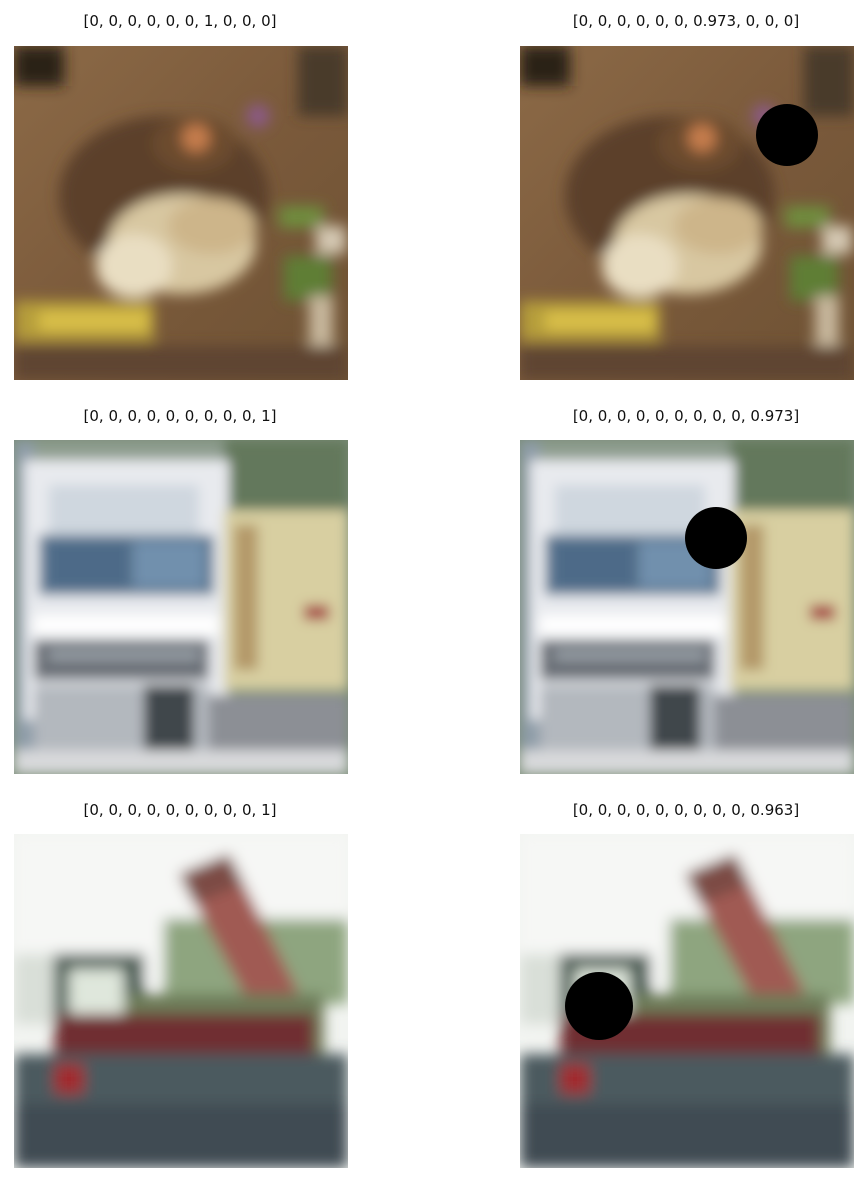 The image size is (868, 1186). What do you see at coordinates (686, 810) in the screenshot?
I see `caption-r3c2: [0, 0, 0, 0, 0, 0, 0, 0, 0, 0.963]` at bounding box center [686, 810].